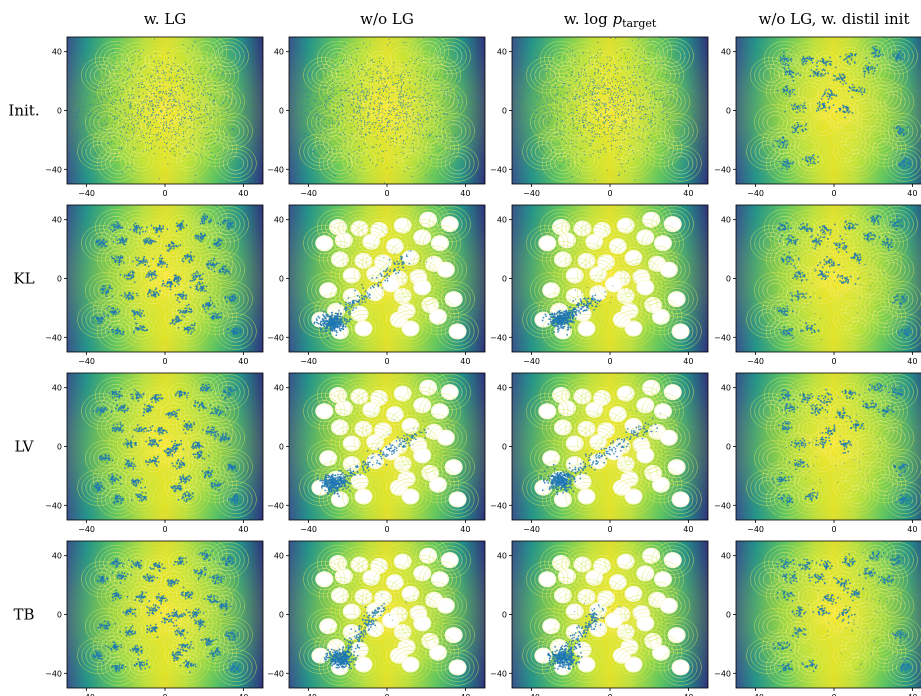 The height and width of the screenshot is (696, 921). What do you see at coordinates (23, 615) in the screenshot?
I see `row-label-tb: TB` at bounding box center [23, 615].